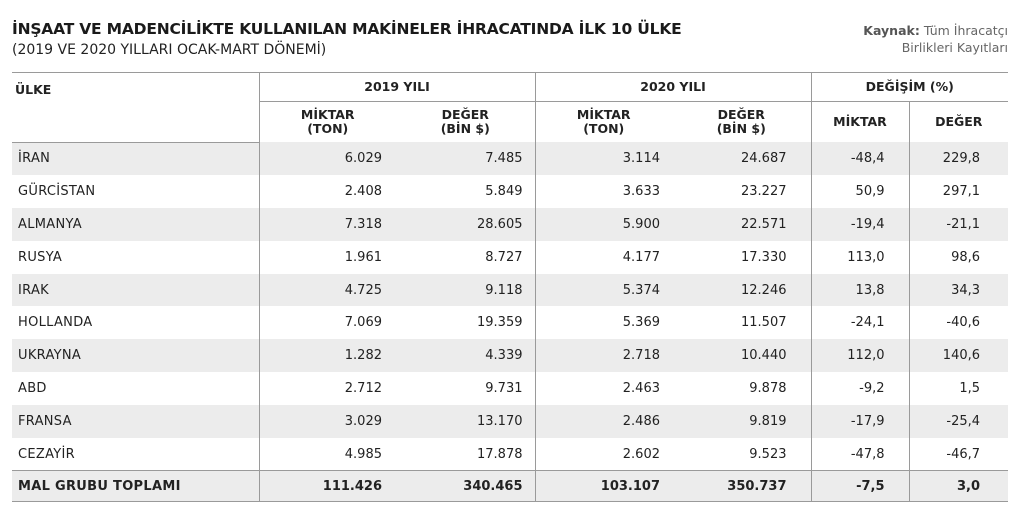 This screenshot has height=518, width=1022. What do you see at coordinates (135, 107) in the screenshot?
I see `column-header-country: ÜLKE` at bounding box center [135, 107].